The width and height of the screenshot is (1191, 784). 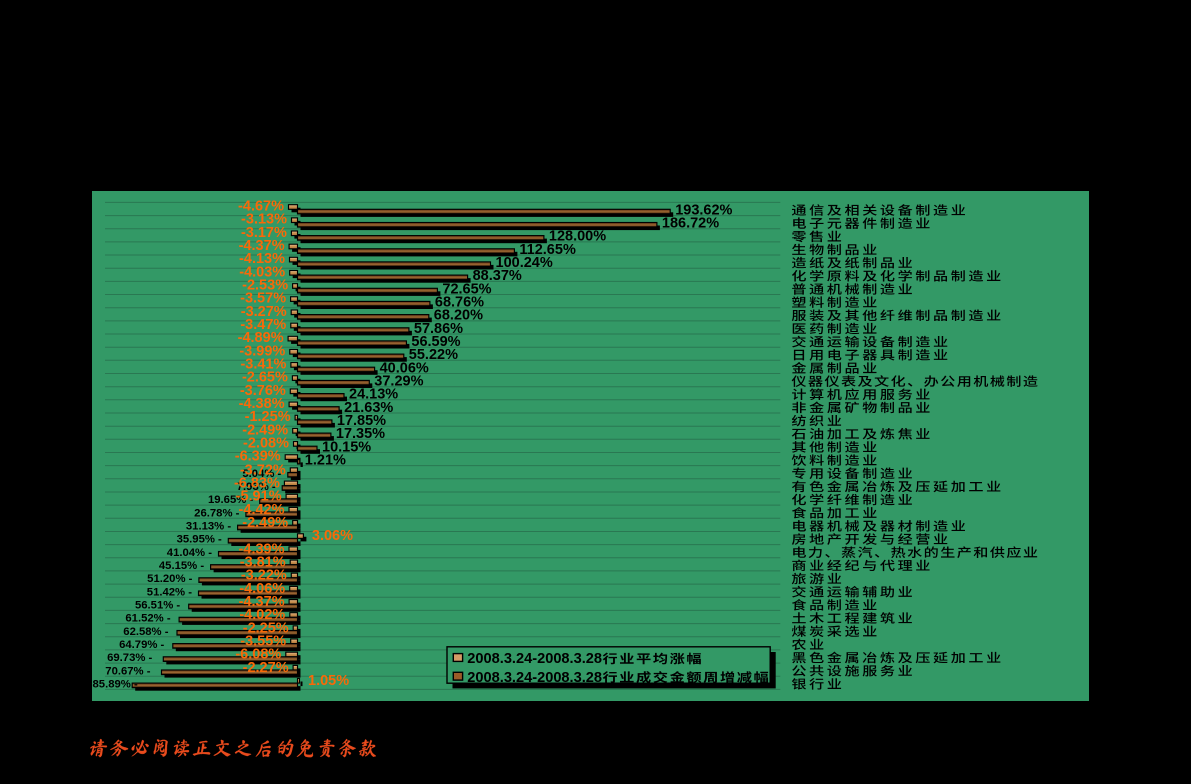 What do you see at coordinates (265, 378) in the screenshot?
I see `svg-text: -2.65%` at bounding box center [265, 378].